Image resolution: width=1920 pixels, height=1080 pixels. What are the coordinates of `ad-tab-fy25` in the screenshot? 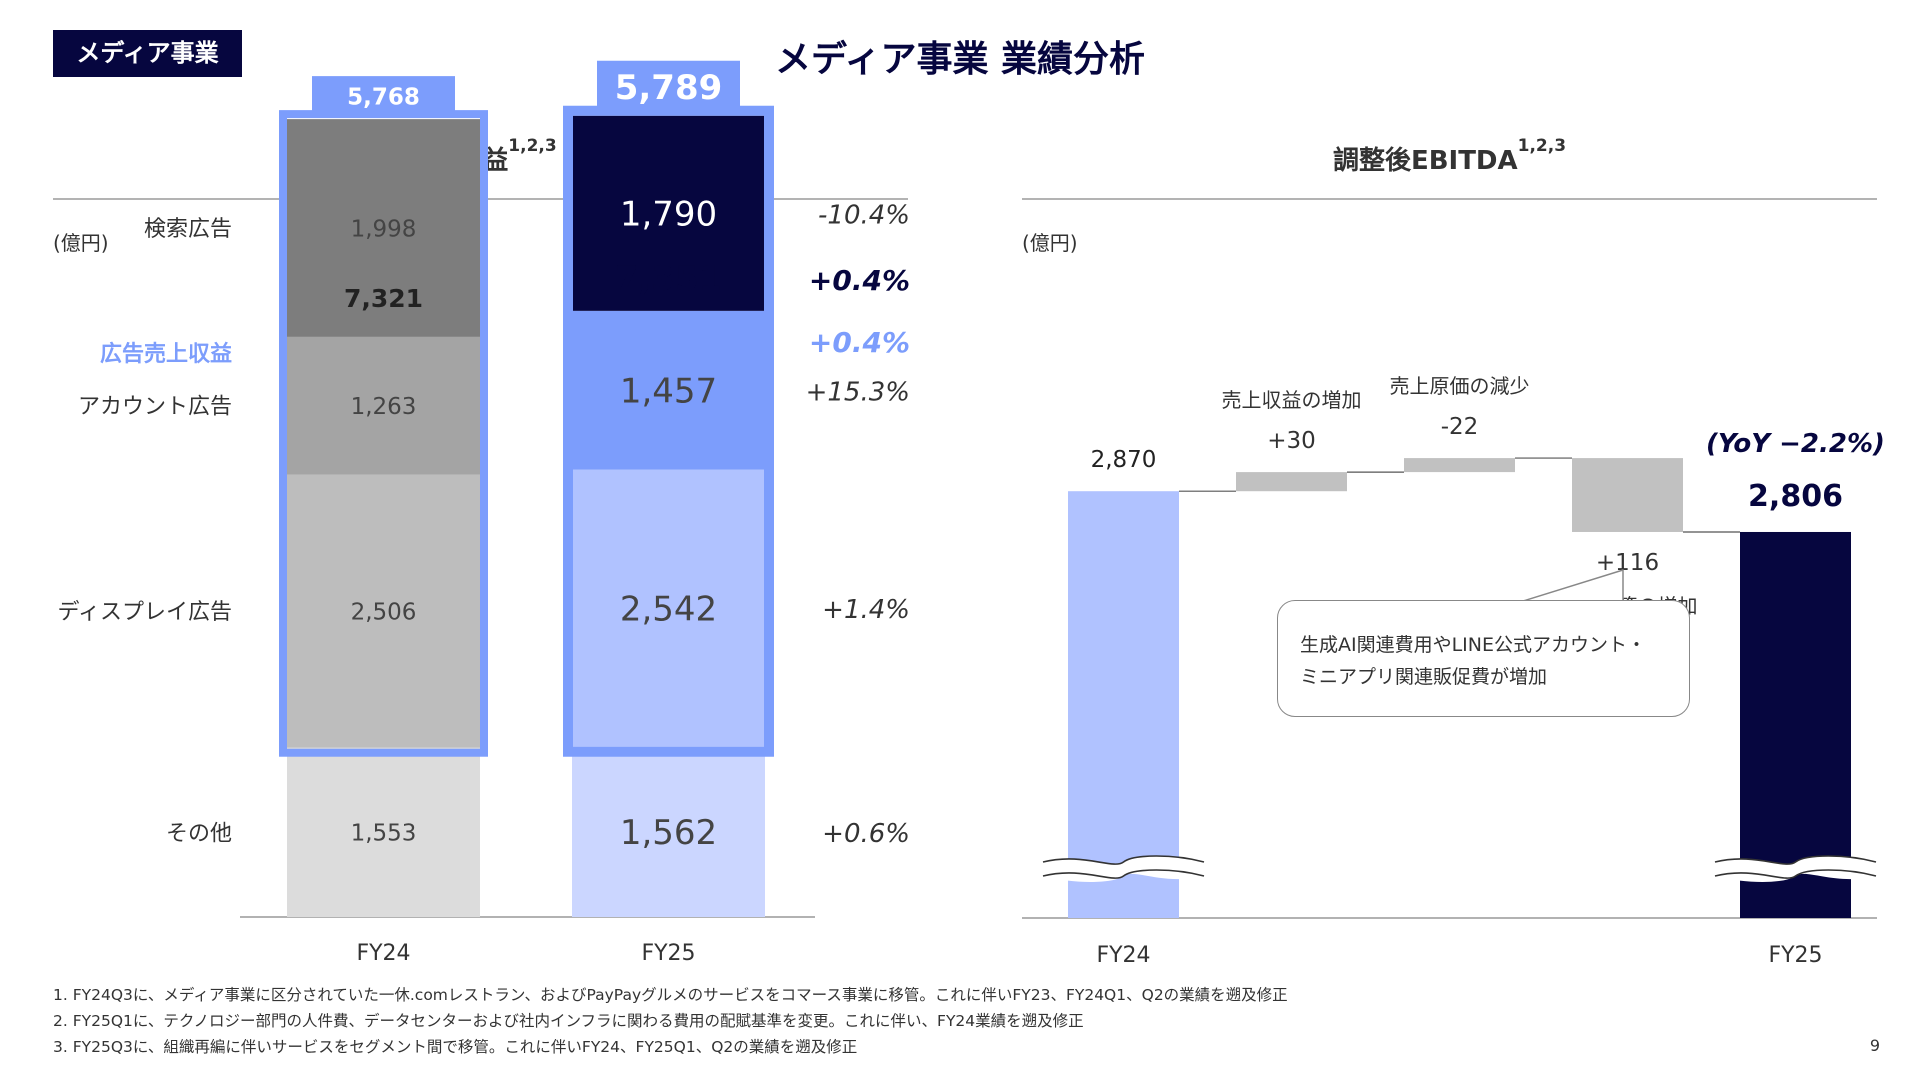 It's located at (668, 86).